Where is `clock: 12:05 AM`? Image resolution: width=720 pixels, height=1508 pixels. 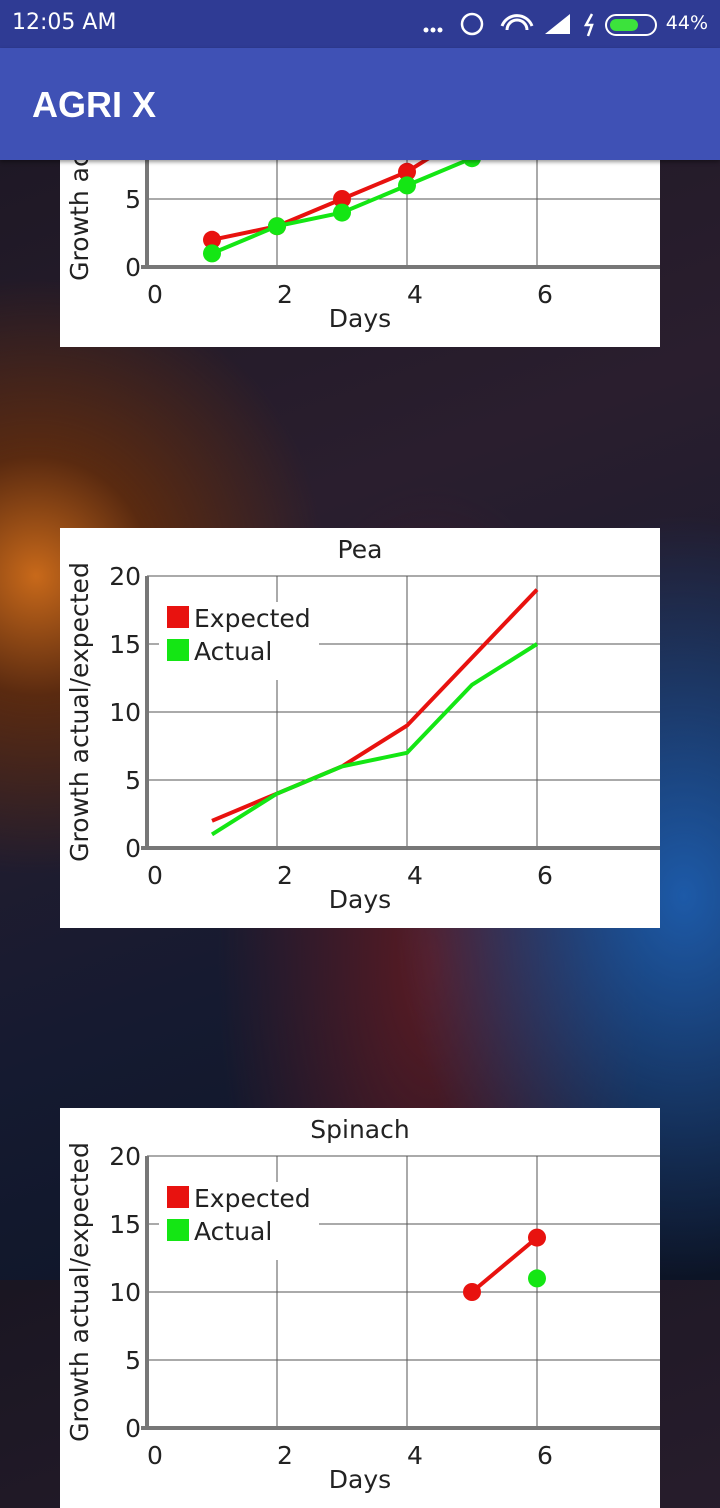 clock: 12:05 AM is located at coordinates (64, 22).